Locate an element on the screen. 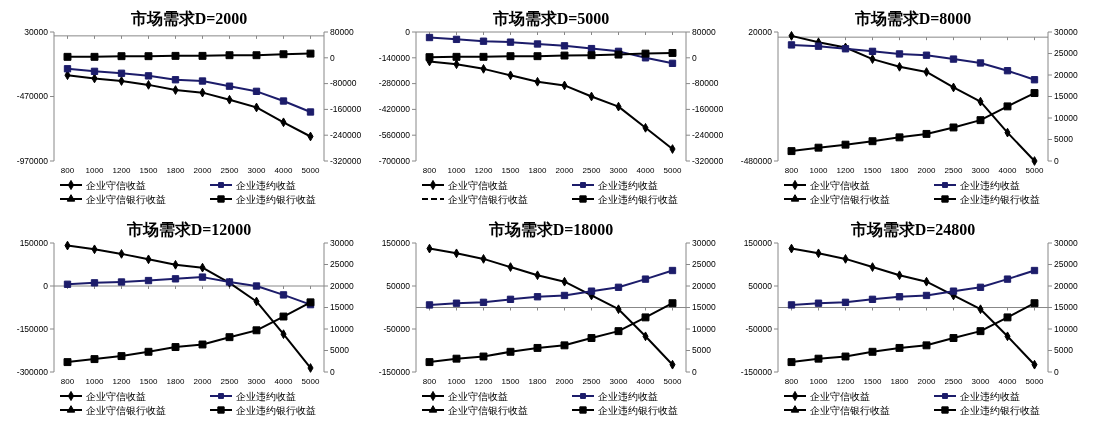  chart-title: 市场需求D=18000 is located at coordinates (550, 229).